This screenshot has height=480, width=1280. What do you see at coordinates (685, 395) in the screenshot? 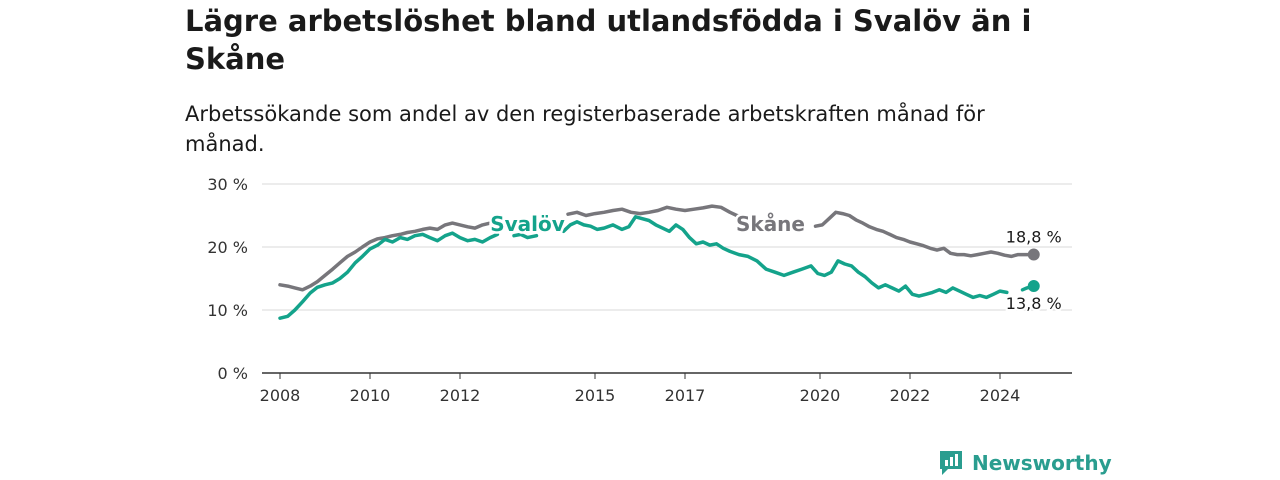
I see `x-tick-label: 2017` at bounding box center [685, 395].